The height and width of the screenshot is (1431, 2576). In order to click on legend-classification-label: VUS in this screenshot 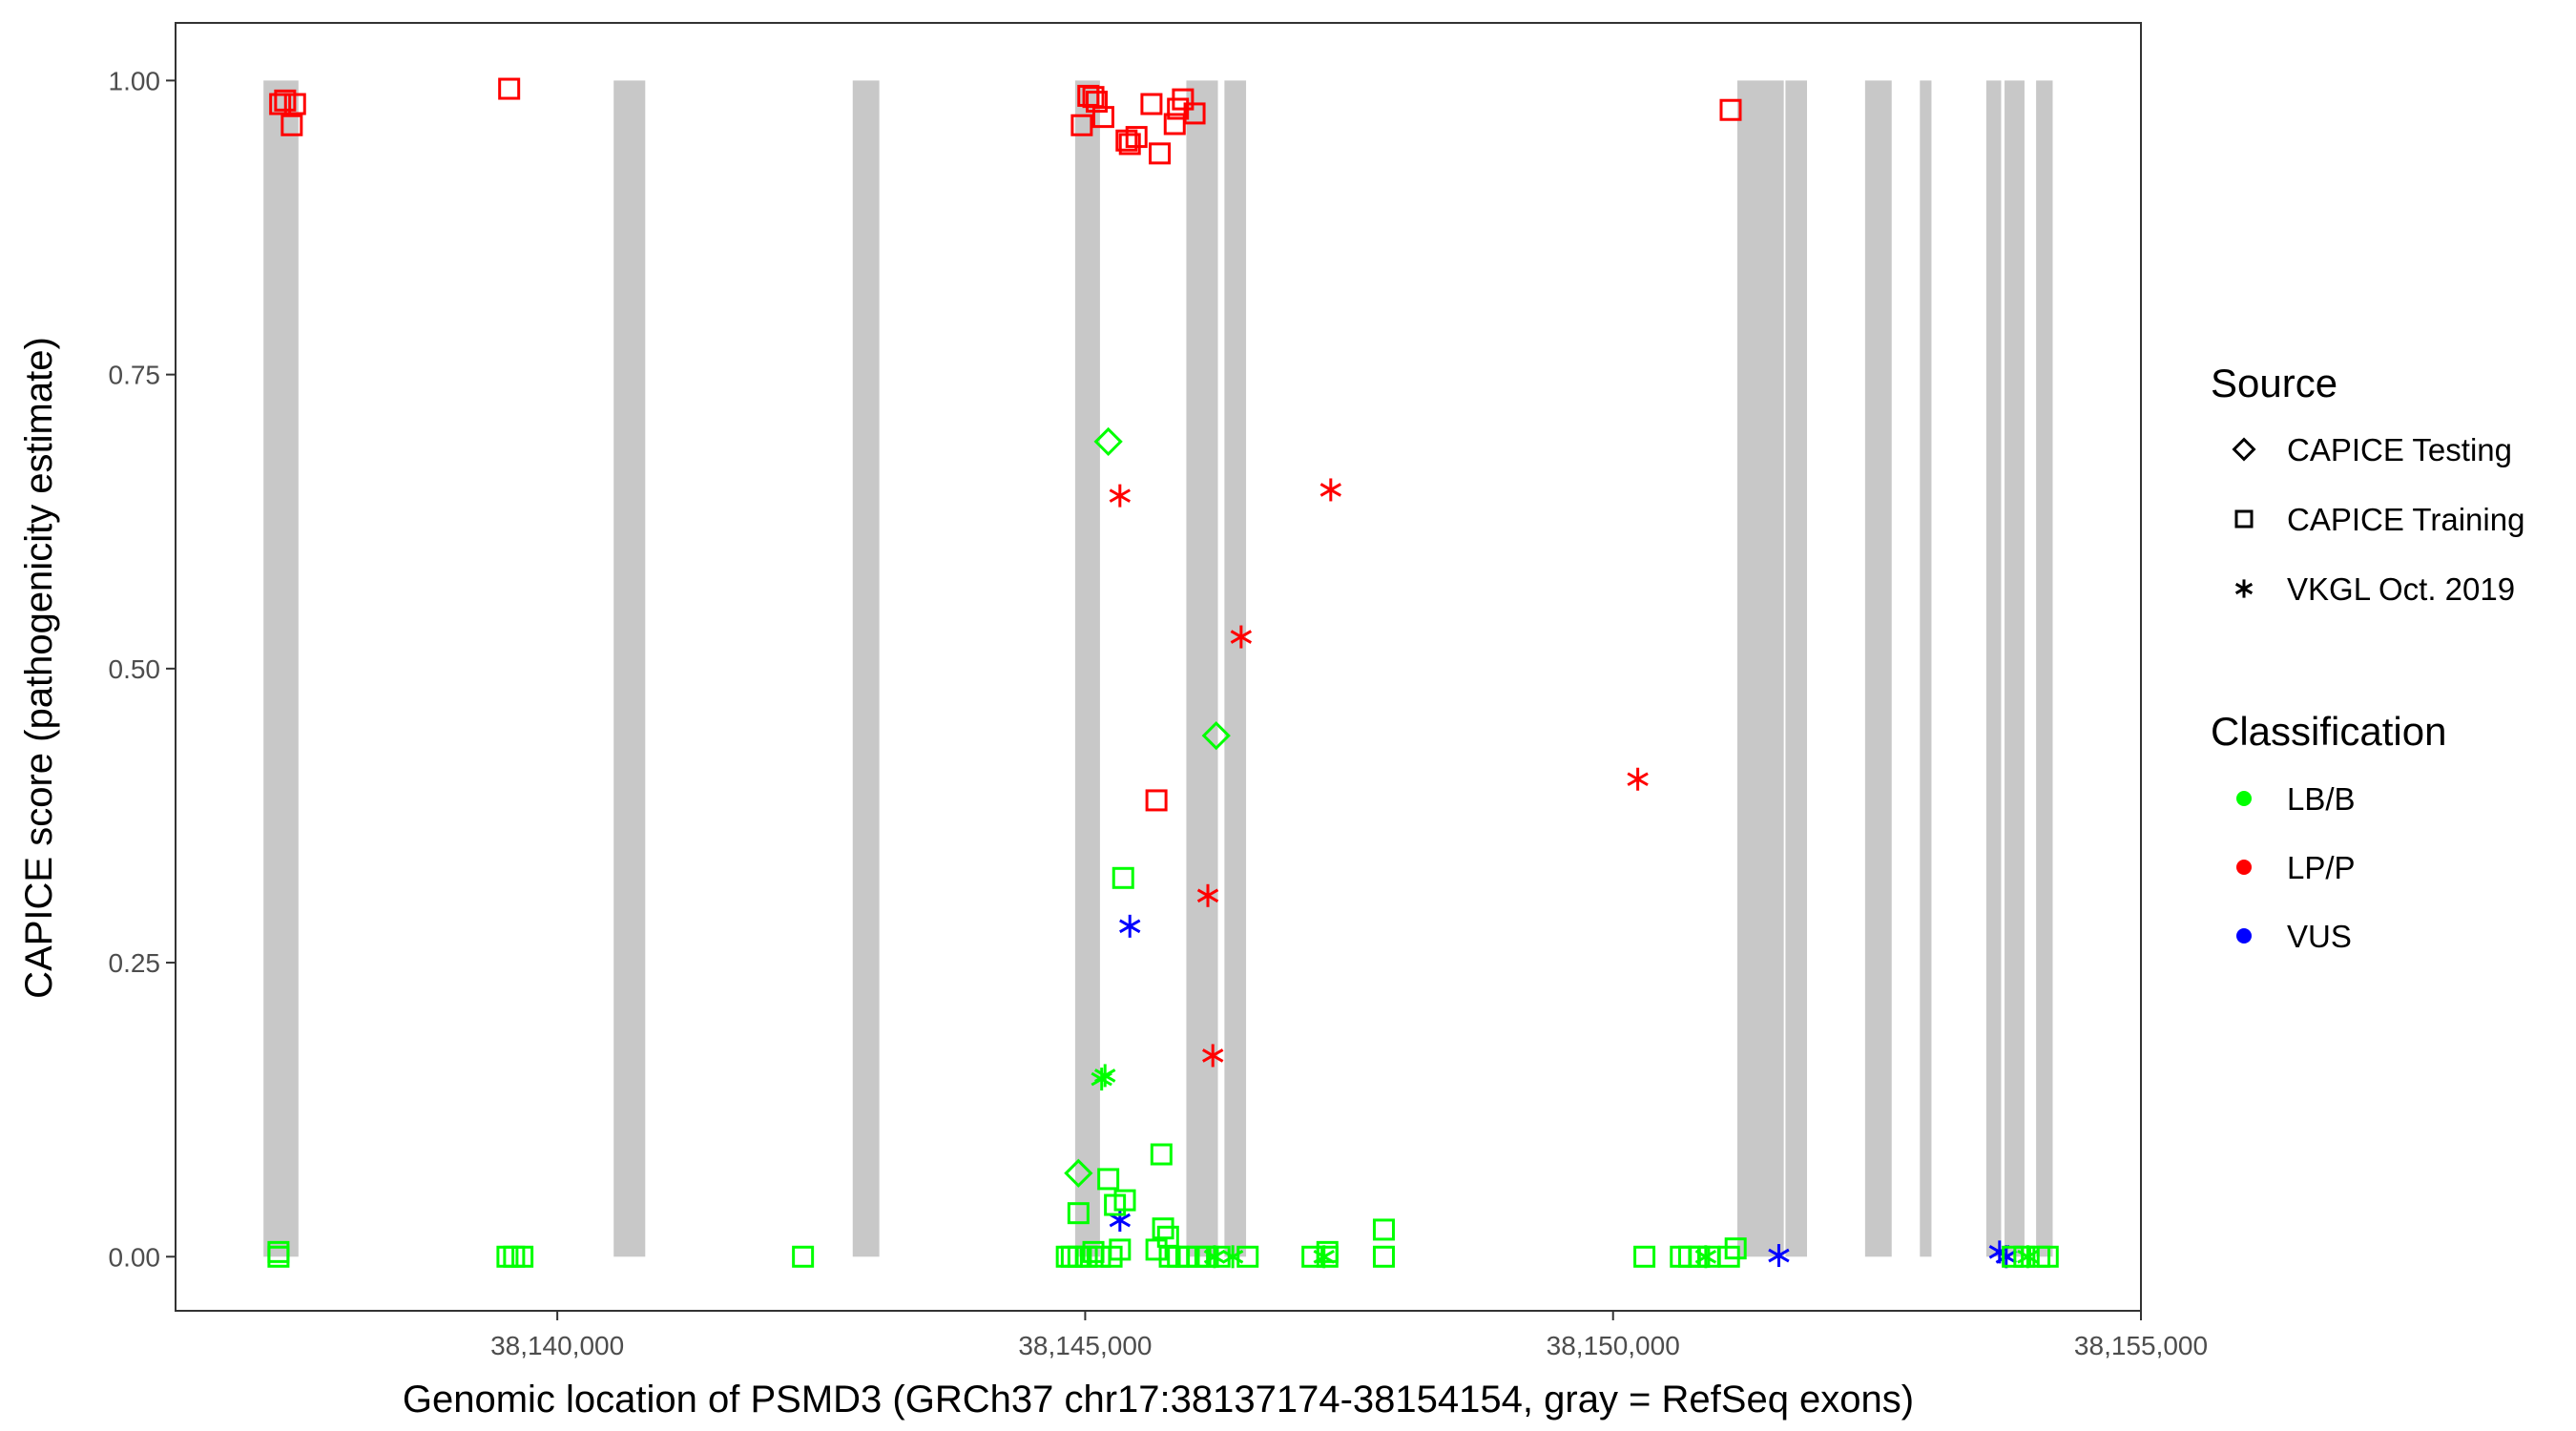, I will do `click(2319, 936)`.